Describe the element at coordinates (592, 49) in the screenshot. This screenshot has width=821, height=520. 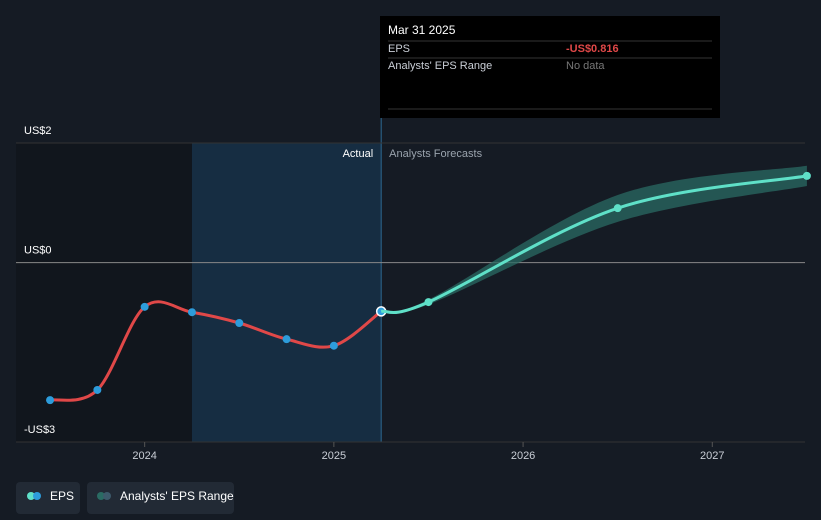
I see `tooltip-value: -US$0.816` at that location.